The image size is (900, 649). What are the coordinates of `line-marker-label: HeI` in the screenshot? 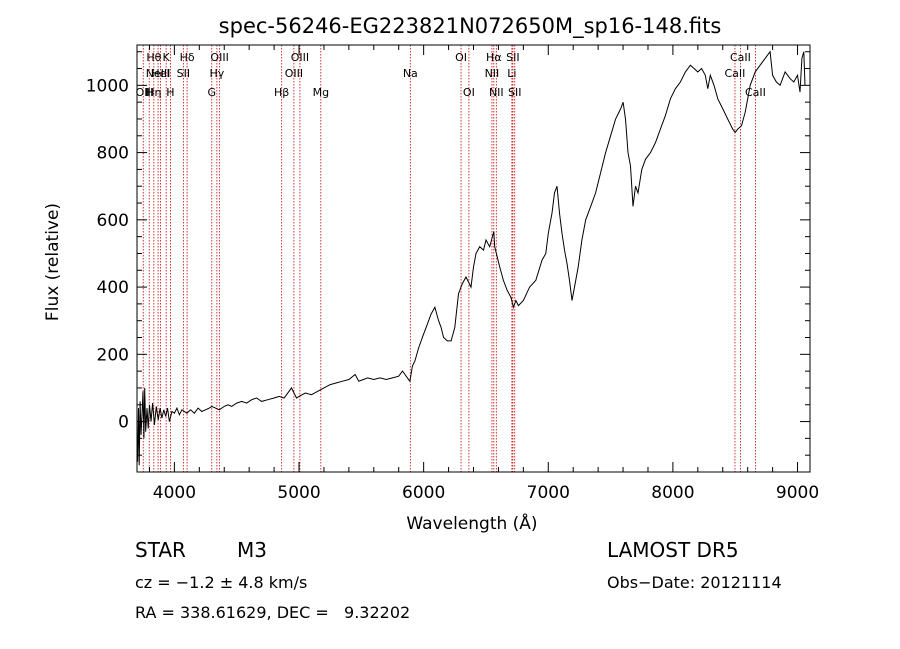 It's located at (160, 73).